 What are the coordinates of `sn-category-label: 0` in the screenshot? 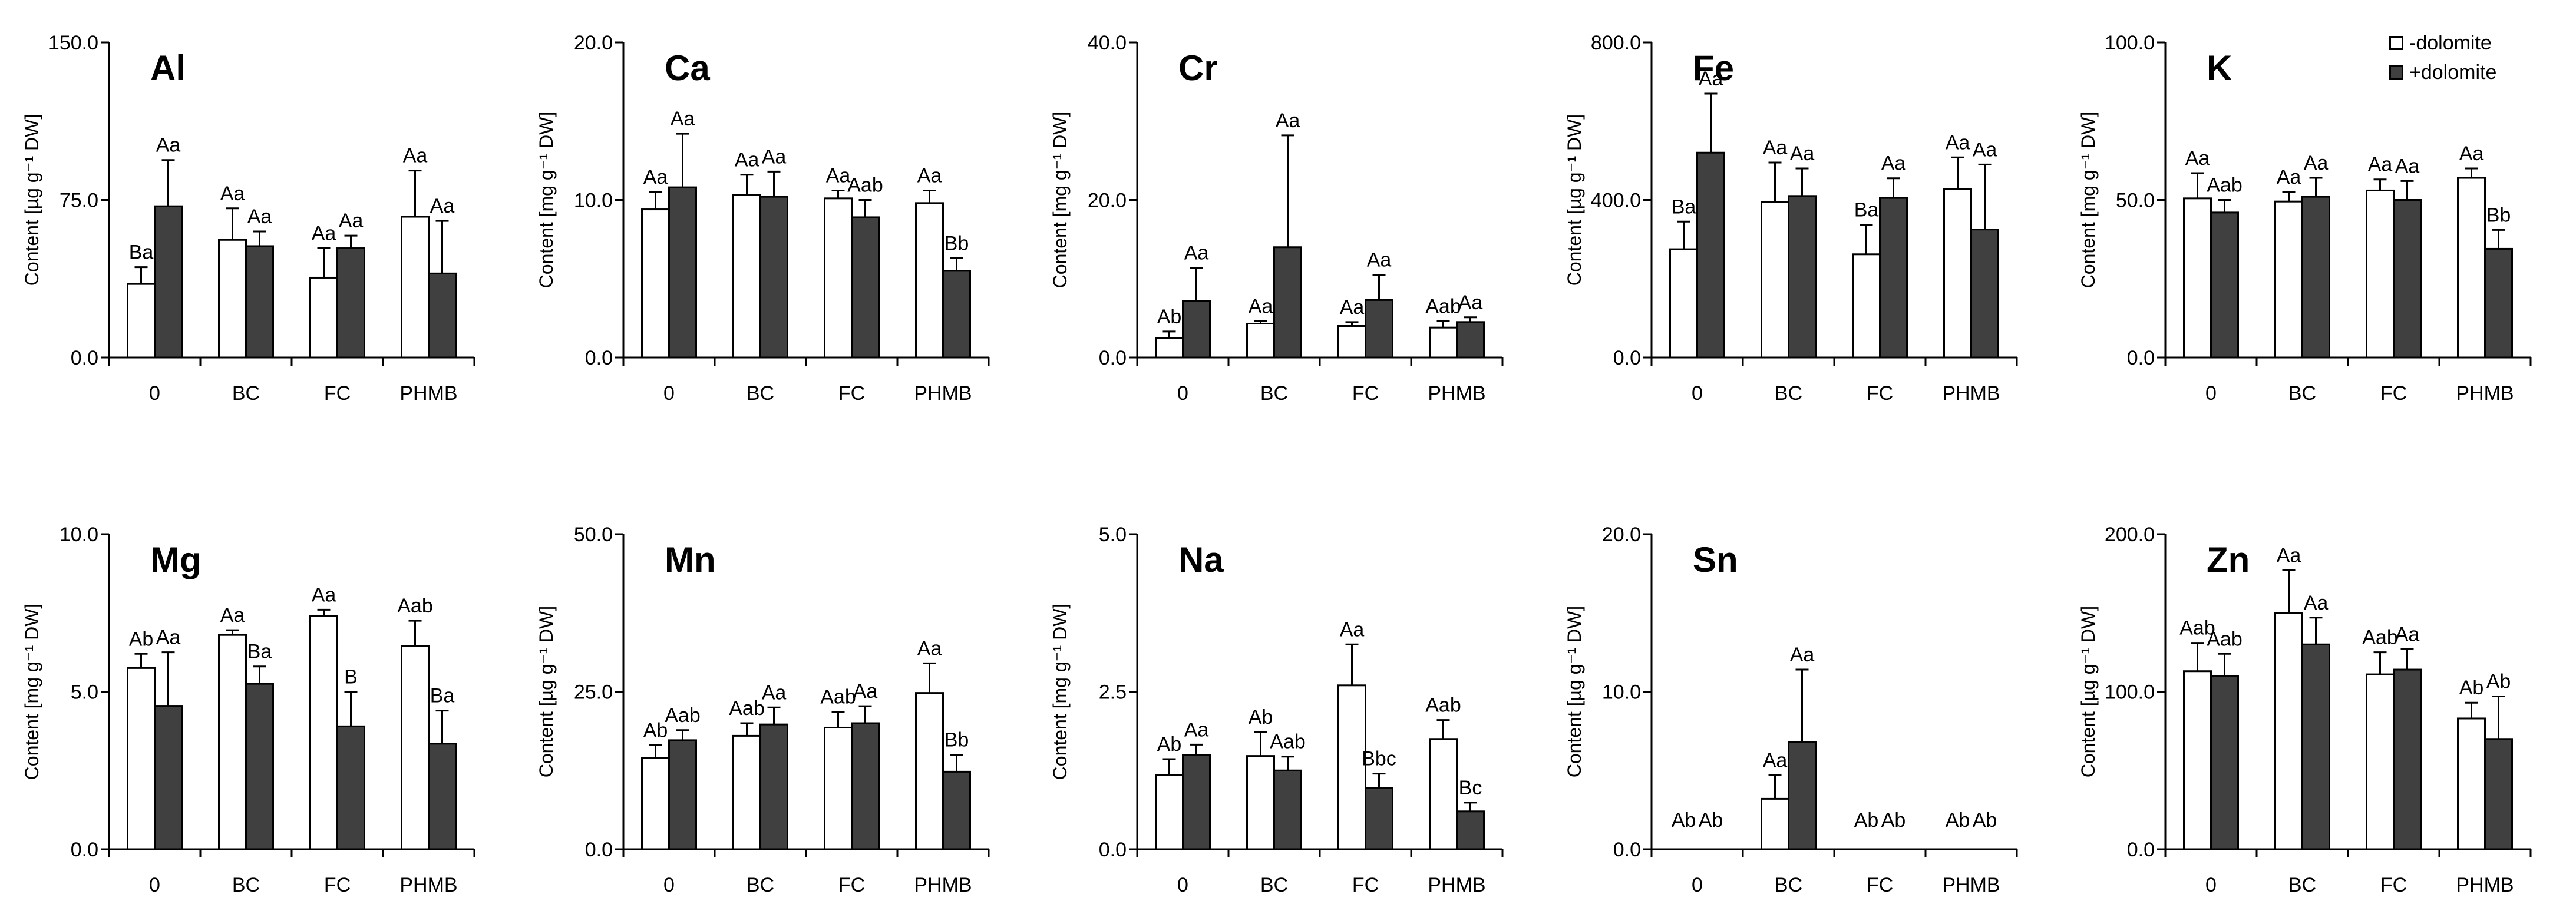 It's located at (1697, 885).